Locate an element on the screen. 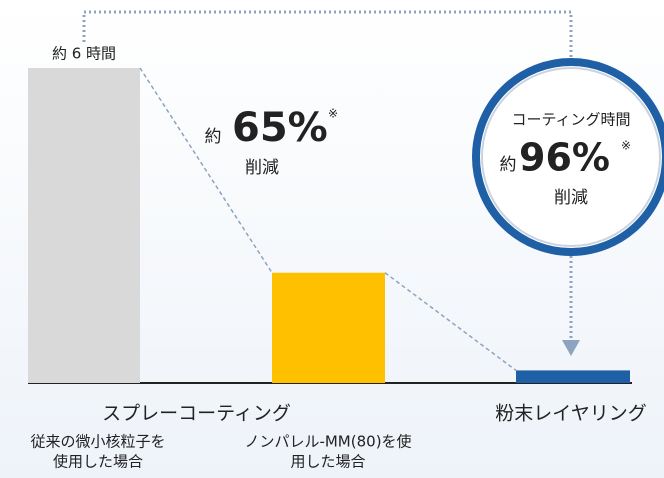  highlight-ring is located at coordinates (571, 157).